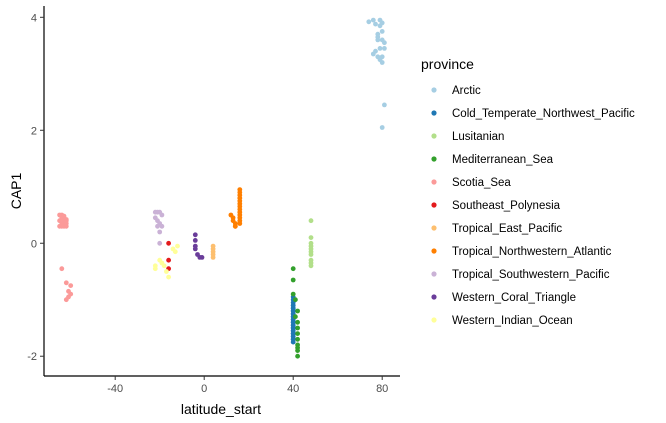 The height and width of the screenshot is (423, 666). Describe the element at coordinates (204, 389) in the screenshot. I see `x-tick-label: 0` at that location.